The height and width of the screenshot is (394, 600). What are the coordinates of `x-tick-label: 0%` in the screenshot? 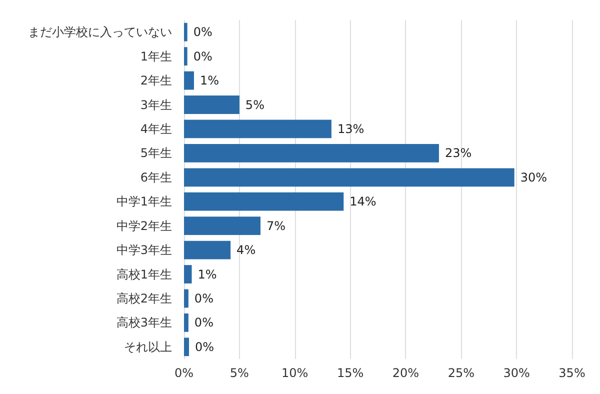 It's located at (184, 373).